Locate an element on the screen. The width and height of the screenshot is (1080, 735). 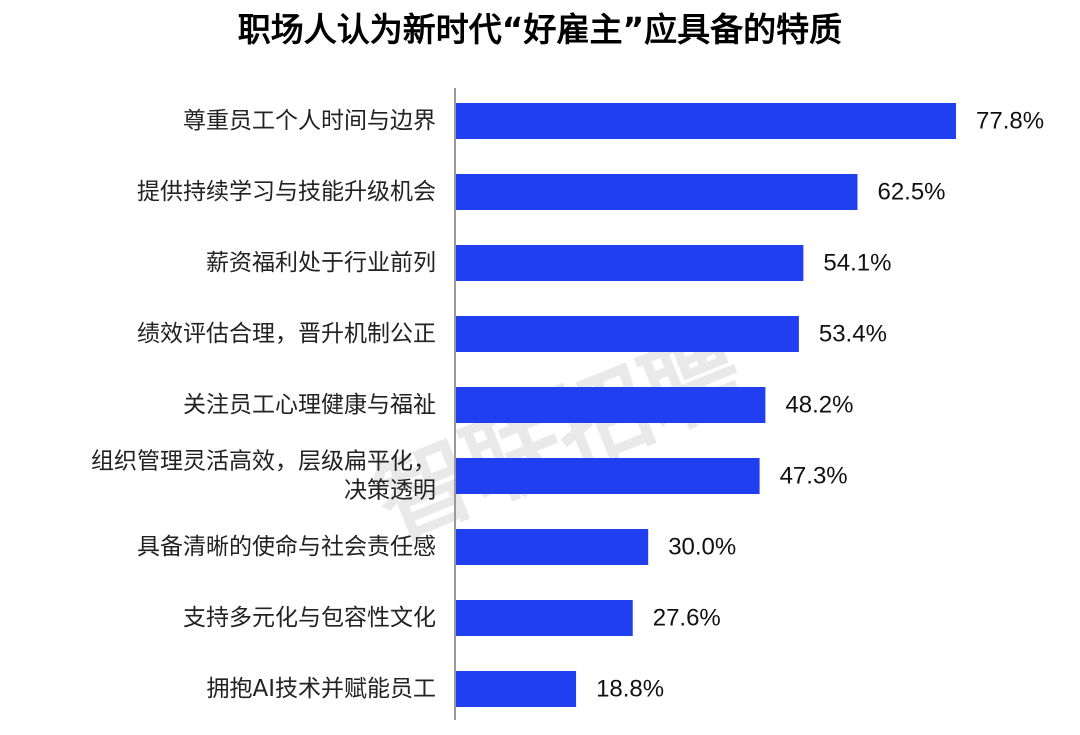
category-label: 提供持续学习与技能升级机会 is located at coordinates (286, 192).